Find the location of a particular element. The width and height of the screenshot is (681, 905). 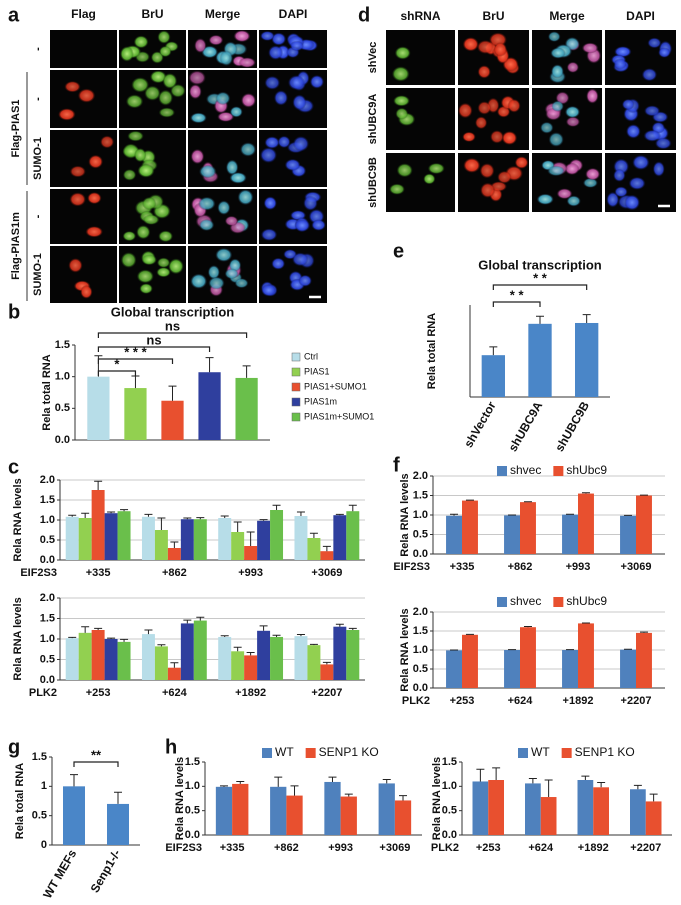

gene-label: PLK2 is located at coordinates (445, 848).